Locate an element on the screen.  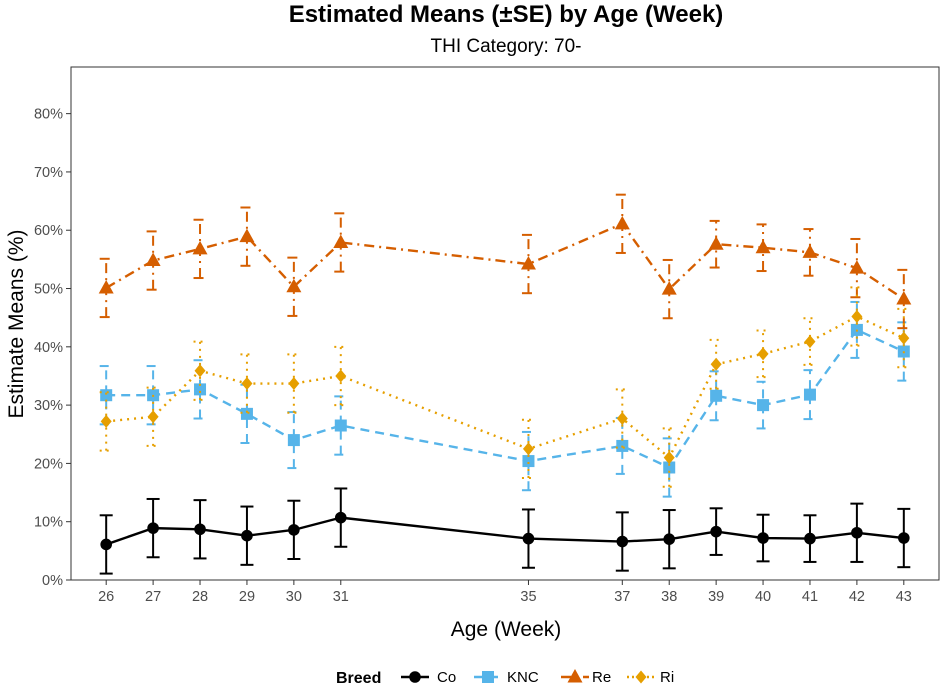
legend-marker-re is located at coordinates (575, 676).